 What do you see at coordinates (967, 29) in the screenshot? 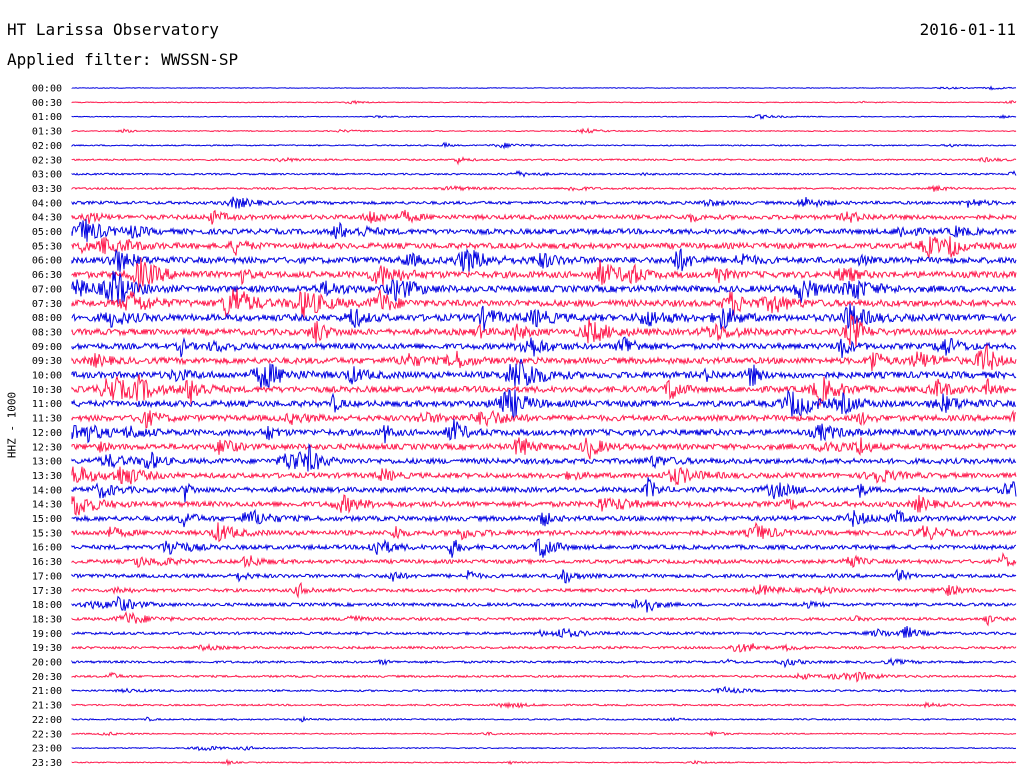
I see `record-date: 2016-01-11` at bounding box center [967, 29].